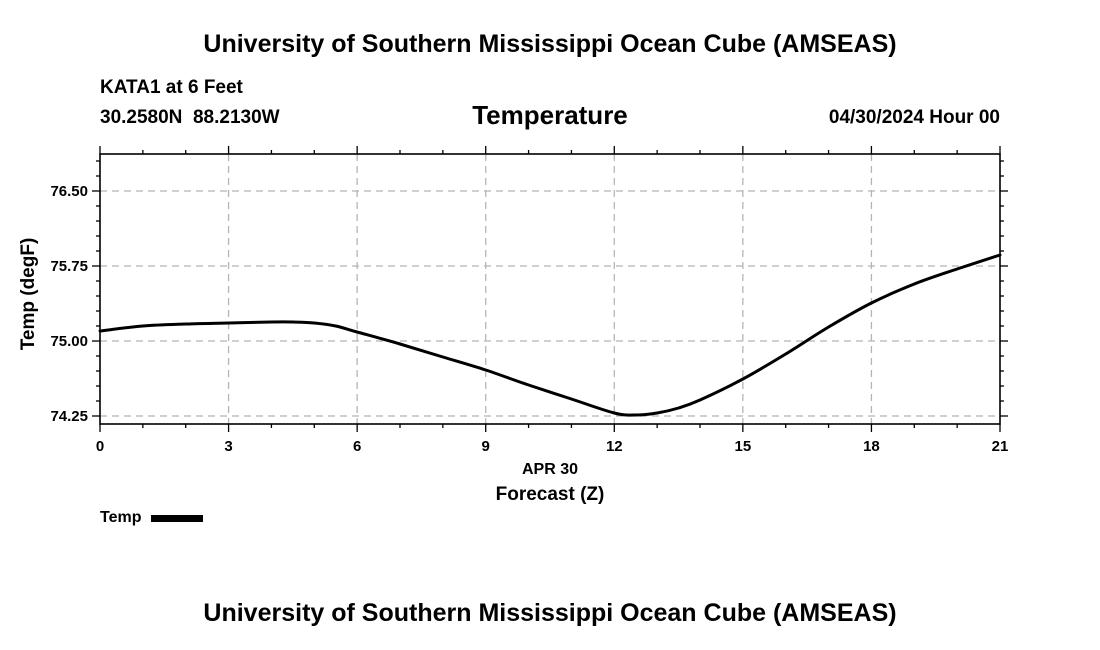  I want to click on station-label: KATA1 at 6 Feet, so click(171, 87).